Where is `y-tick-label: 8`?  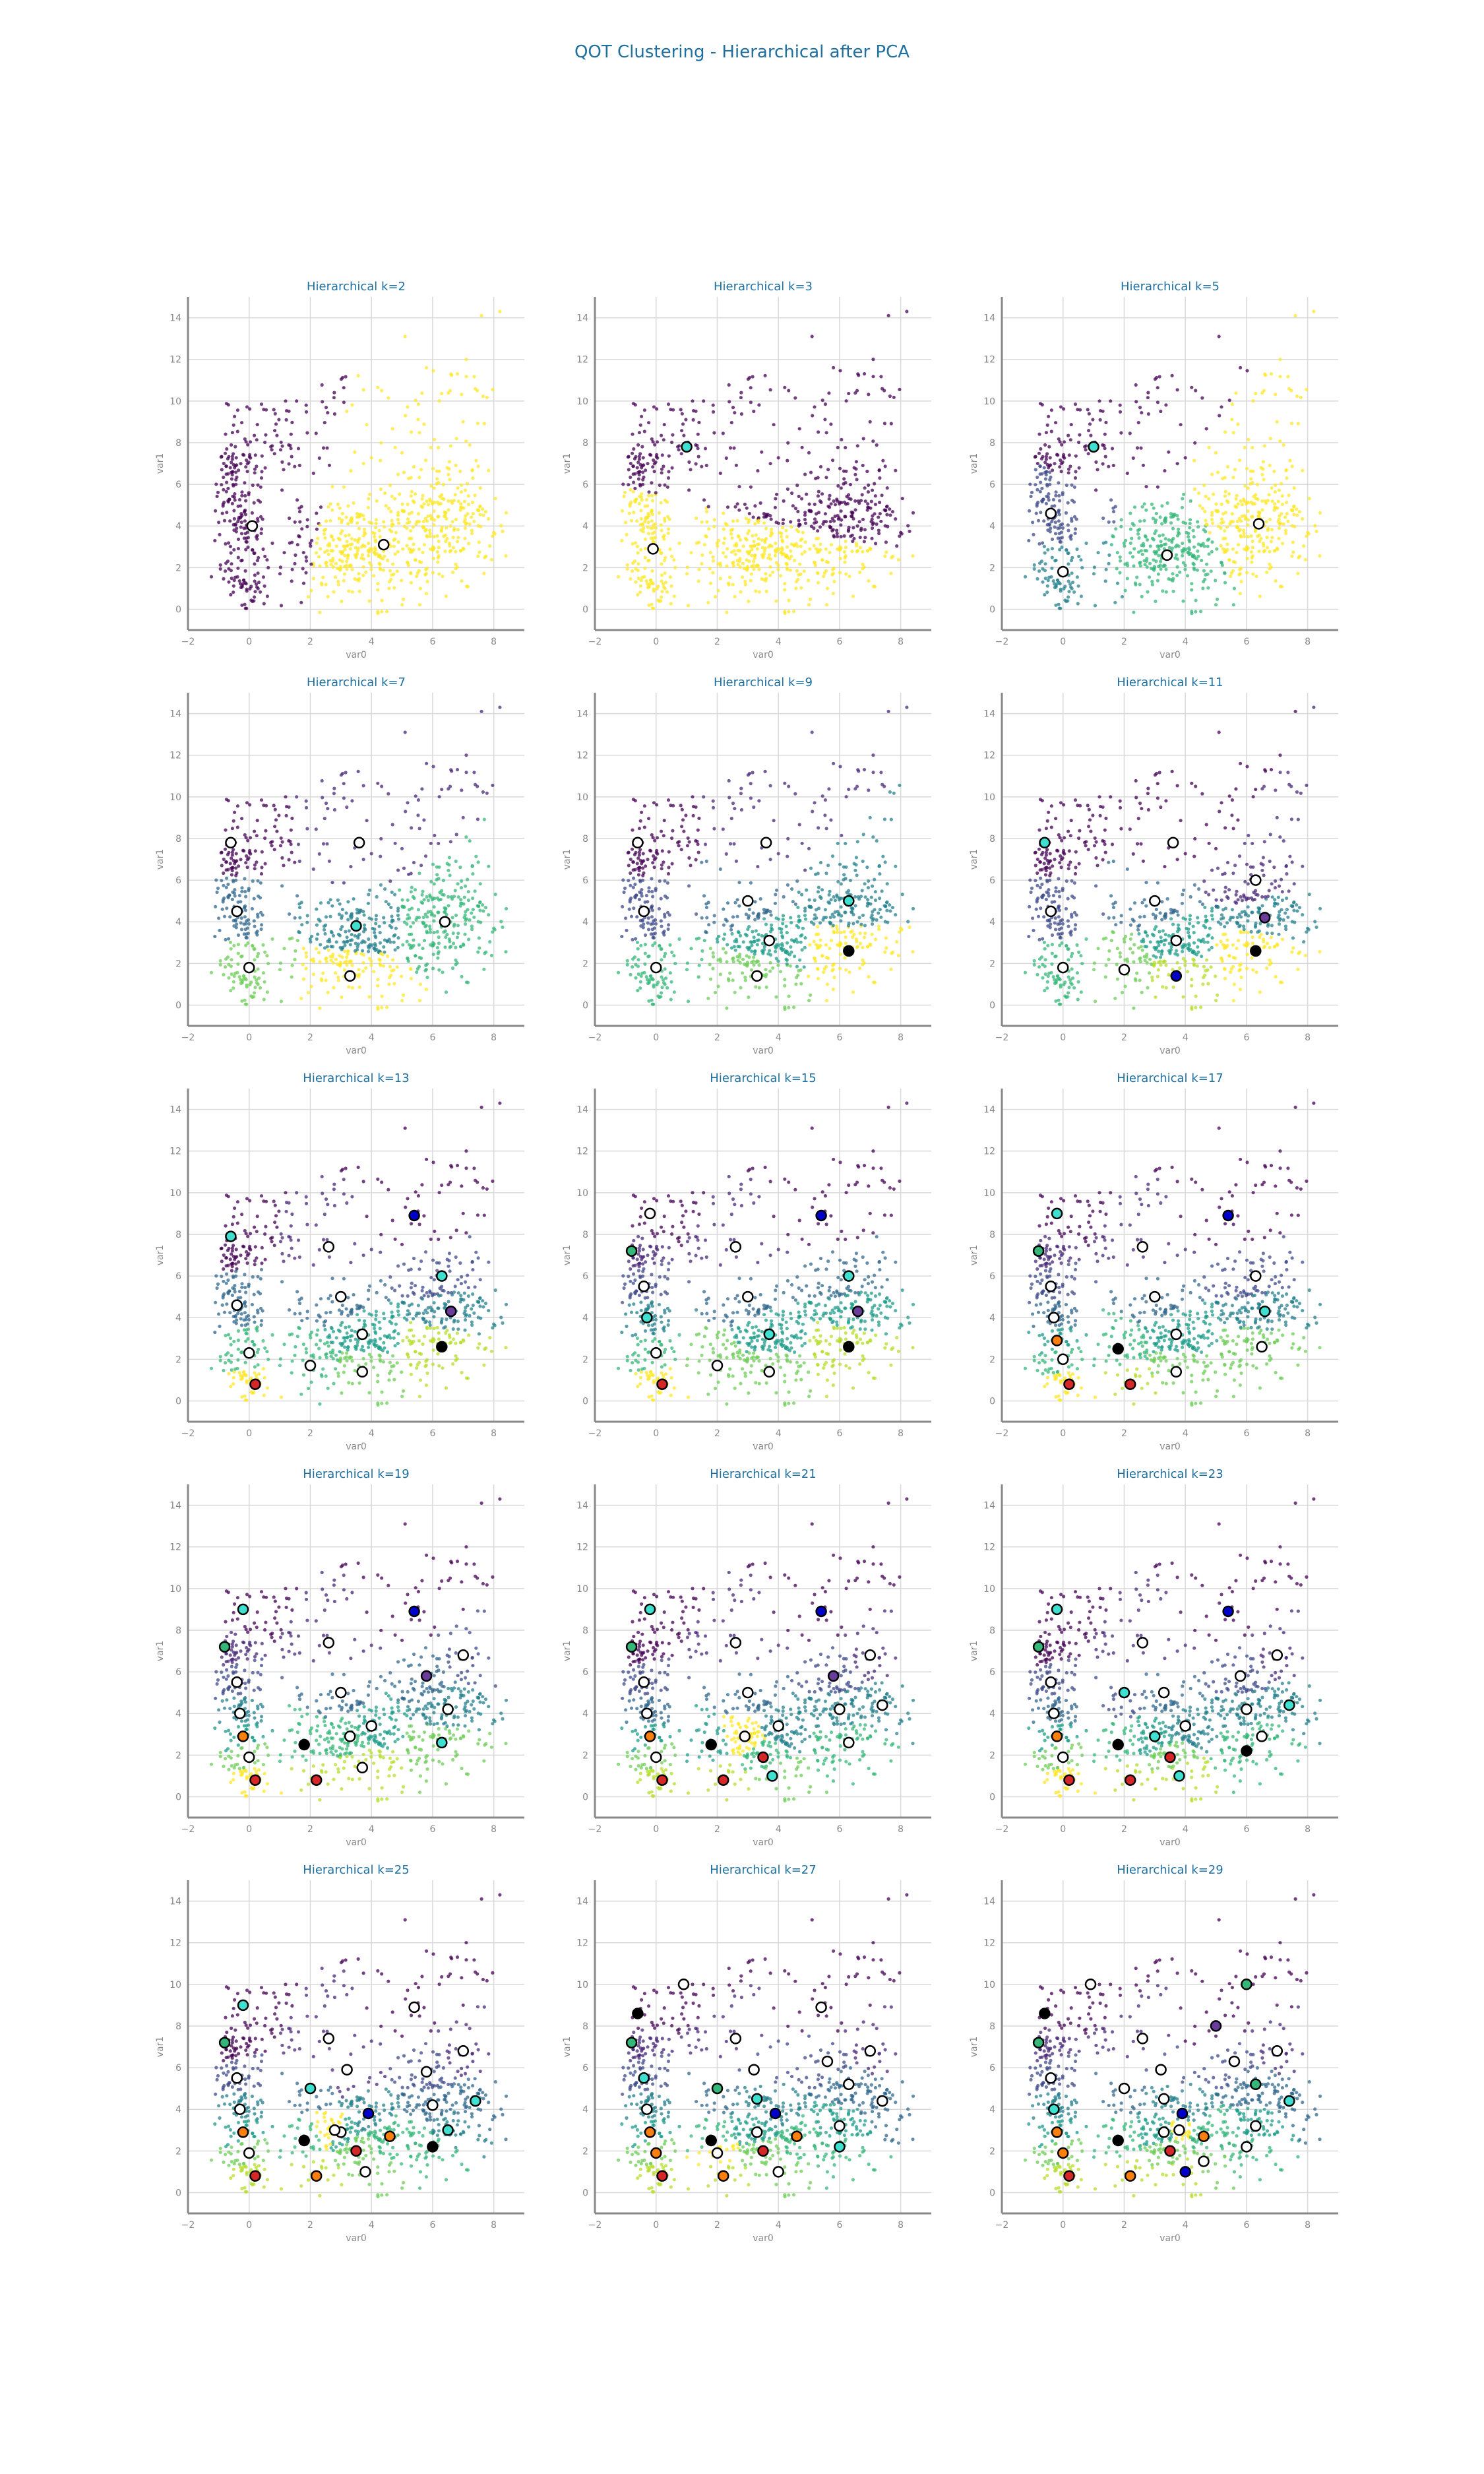 y-tick-label: 8 is located at coordinates (178, 443).